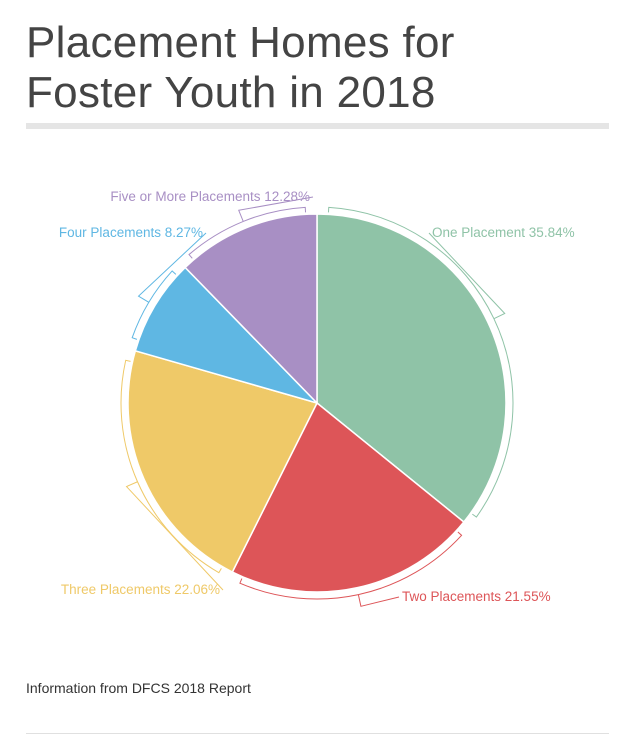 The width and height of the screenshot is (640, 737). I want to click on leader-line-four-placements, so click(172, 267).